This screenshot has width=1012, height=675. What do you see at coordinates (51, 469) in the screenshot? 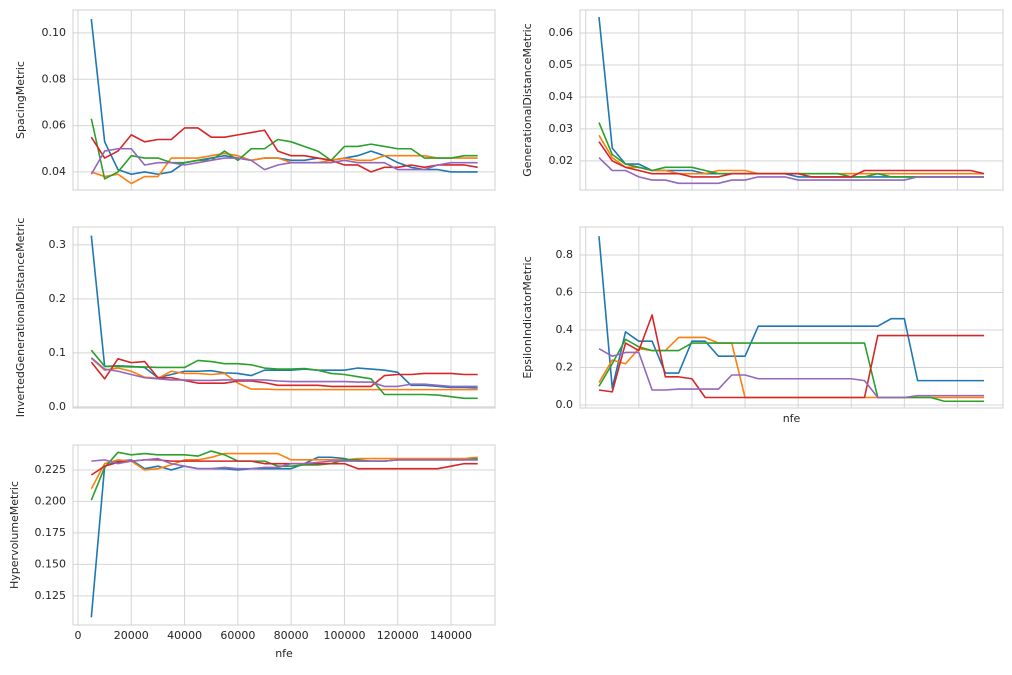
I see `y-tick-label: 0.225` at bounding box center [51, 469].